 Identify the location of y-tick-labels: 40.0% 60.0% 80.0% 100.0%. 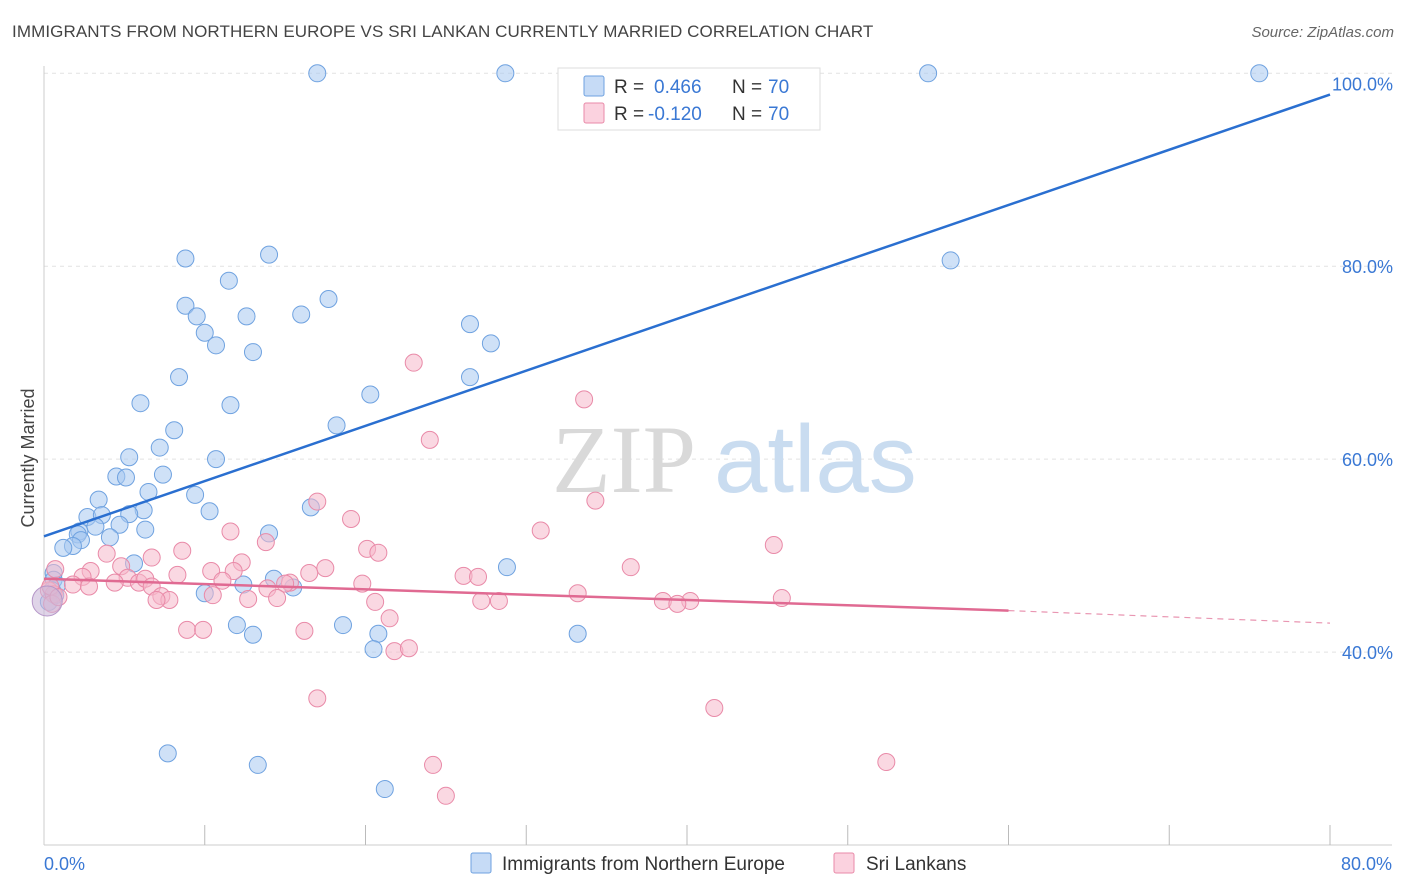
(1362, 368).